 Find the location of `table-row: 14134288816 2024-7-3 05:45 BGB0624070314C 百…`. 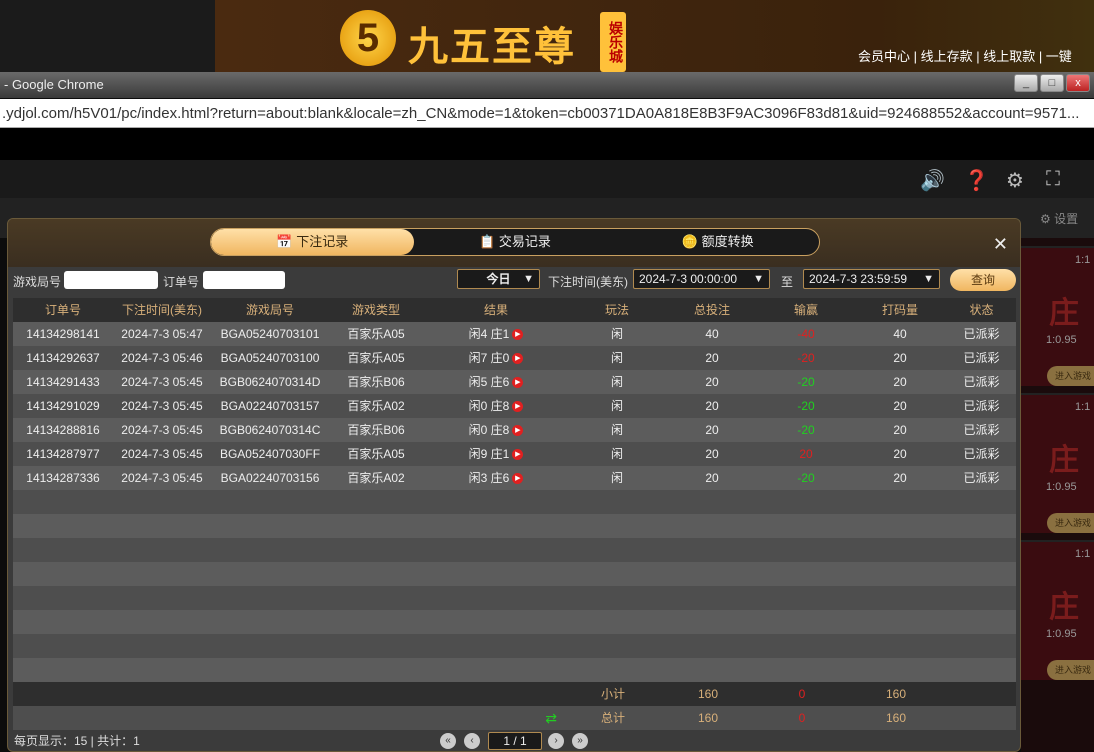

table-row: 14134288816 2024-7-3 05:45 BGB0624070314C 百… is located at coordinates (514, 430).